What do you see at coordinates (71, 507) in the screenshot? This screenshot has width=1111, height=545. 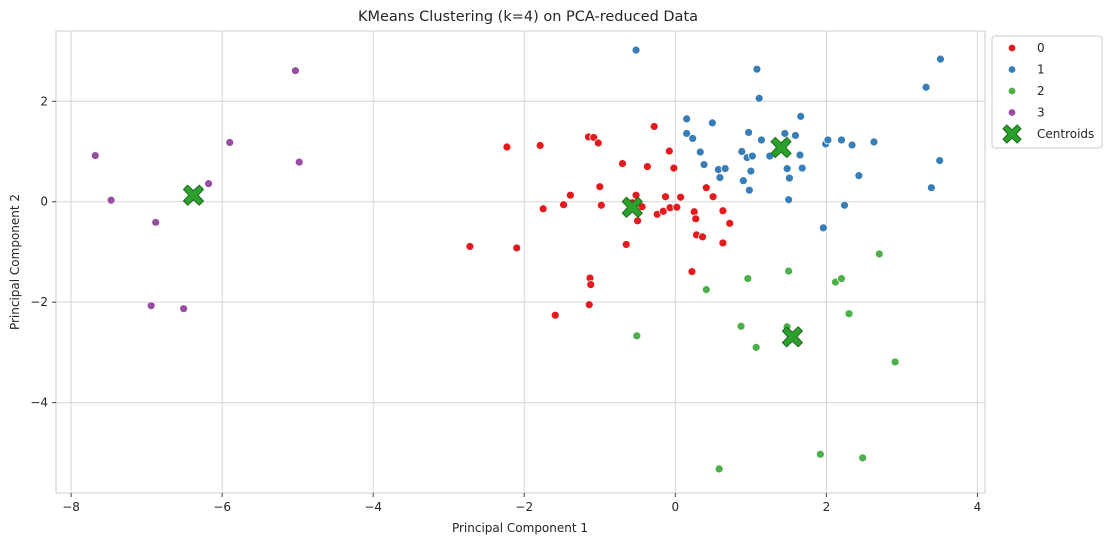 I see `x-tick-label: −8` at bounding box center [71, 507].